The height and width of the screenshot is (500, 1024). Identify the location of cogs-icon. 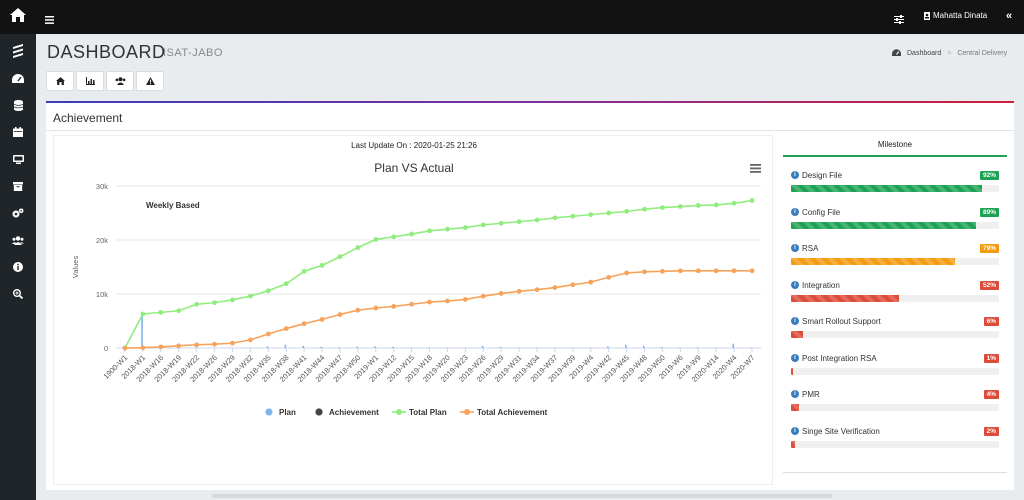
(18, 213).